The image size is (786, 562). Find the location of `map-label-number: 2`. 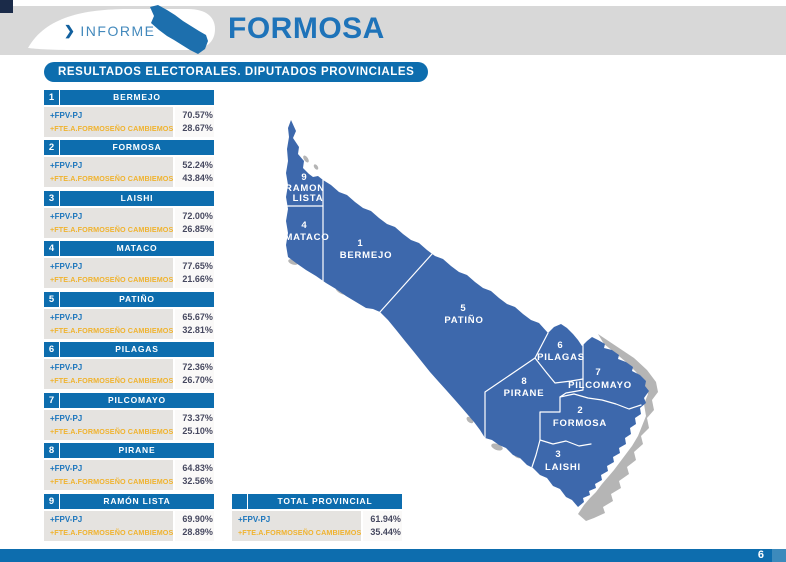

map-label-number: 2 is located at coordinates (579, 410).